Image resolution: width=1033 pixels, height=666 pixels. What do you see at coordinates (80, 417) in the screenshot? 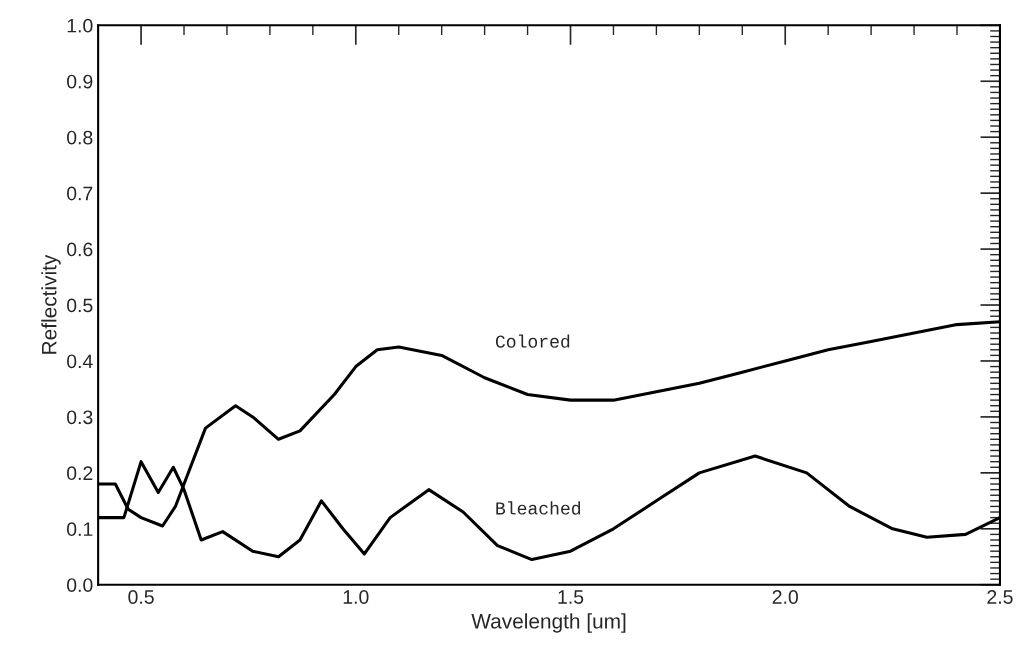
I see `y-tick-label: 0.3` at bounding box center [80, 417].